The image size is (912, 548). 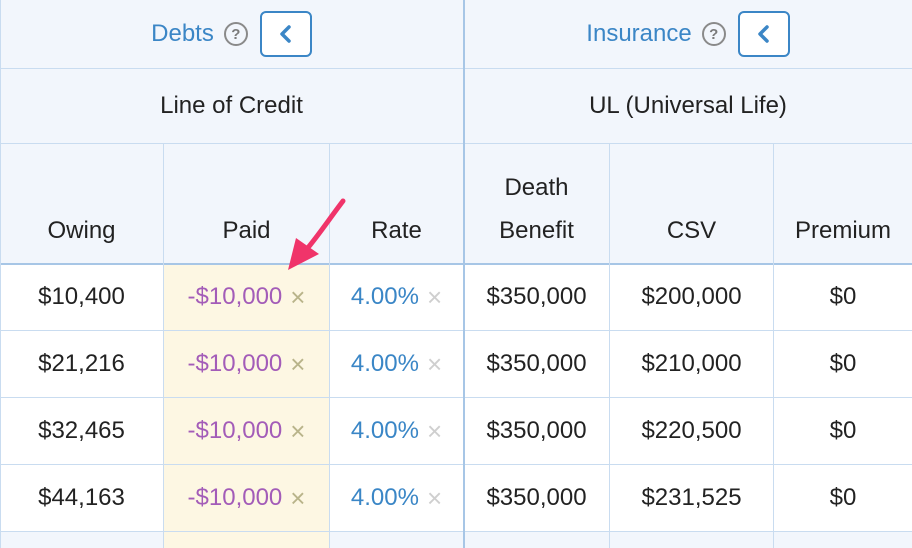 What do you see at coordinates (691, 497) in the screenshot?
I see `csv-cell: $231,525` at bounding box center [691, 497].